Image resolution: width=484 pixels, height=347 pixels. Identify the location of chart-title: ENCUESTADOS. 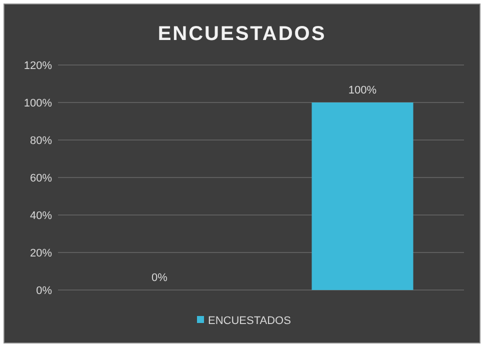
(242, 34).